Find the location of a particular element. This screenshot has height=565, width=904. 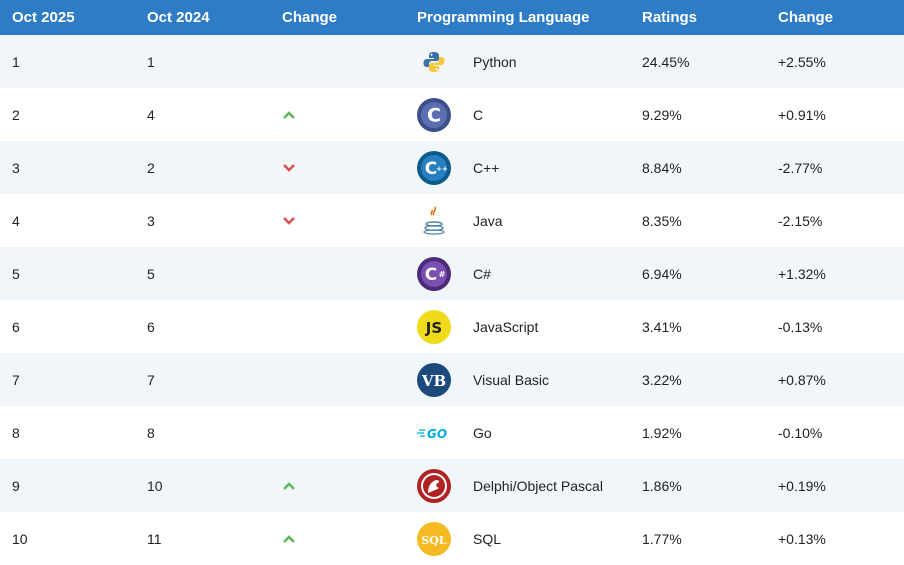

rank-now: 2 is located at coordinates (16, 114).